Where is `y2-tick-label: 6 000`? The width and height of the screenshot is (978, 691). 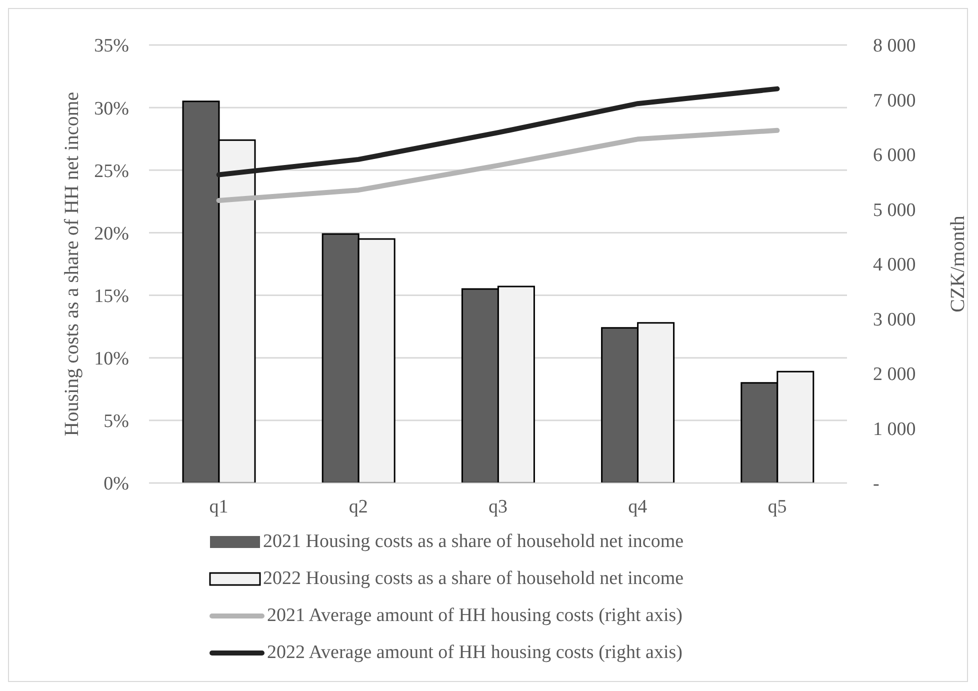
y2-tick-label: 6 000 is located at coordinates (894, 155).